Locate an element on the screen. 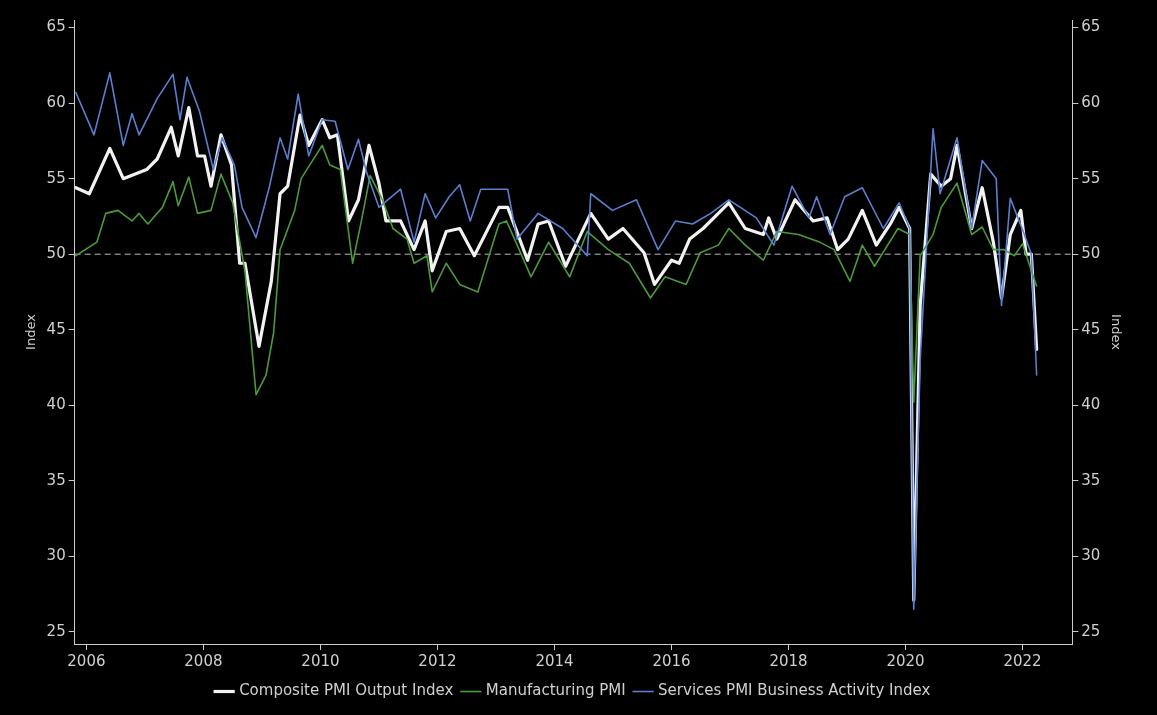 This screenshot has height=715, width=1157. y-axis-title: Index is located at coordinates (31, 331).